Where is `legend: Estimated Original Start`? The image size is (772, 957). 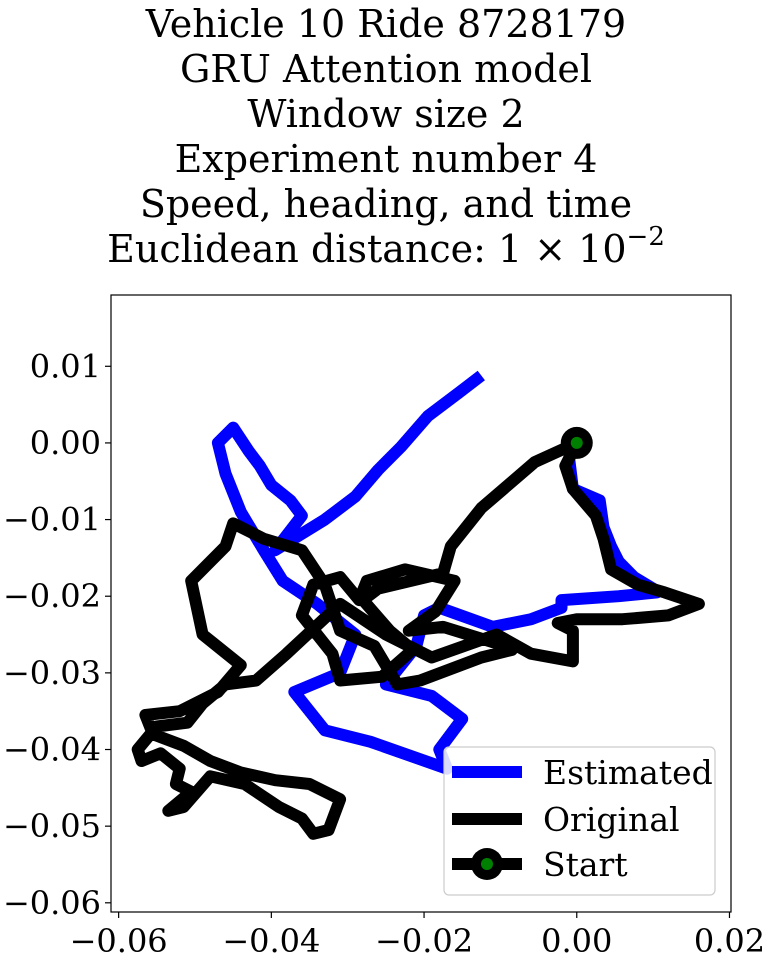 legend: Estimated Original Start is located at coordinates (579, 821).